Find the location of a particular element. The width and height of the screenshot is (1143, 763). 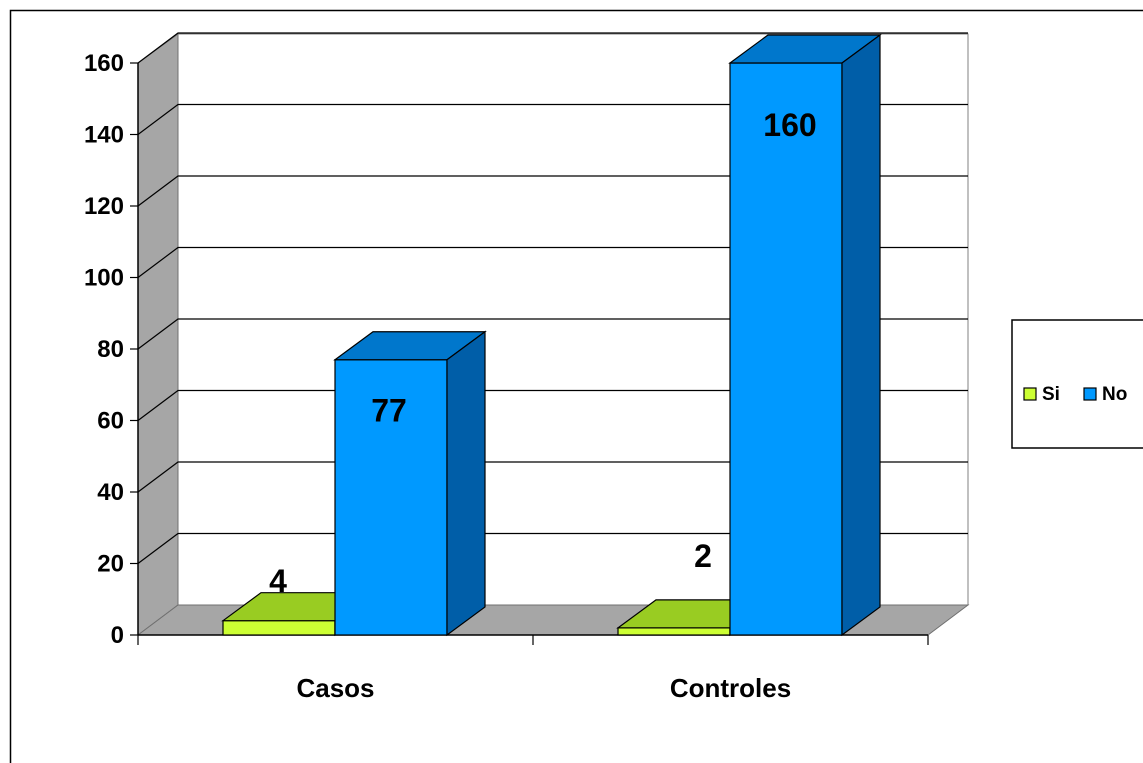

x-category-label: Controles is located at coordinates (730, 688).